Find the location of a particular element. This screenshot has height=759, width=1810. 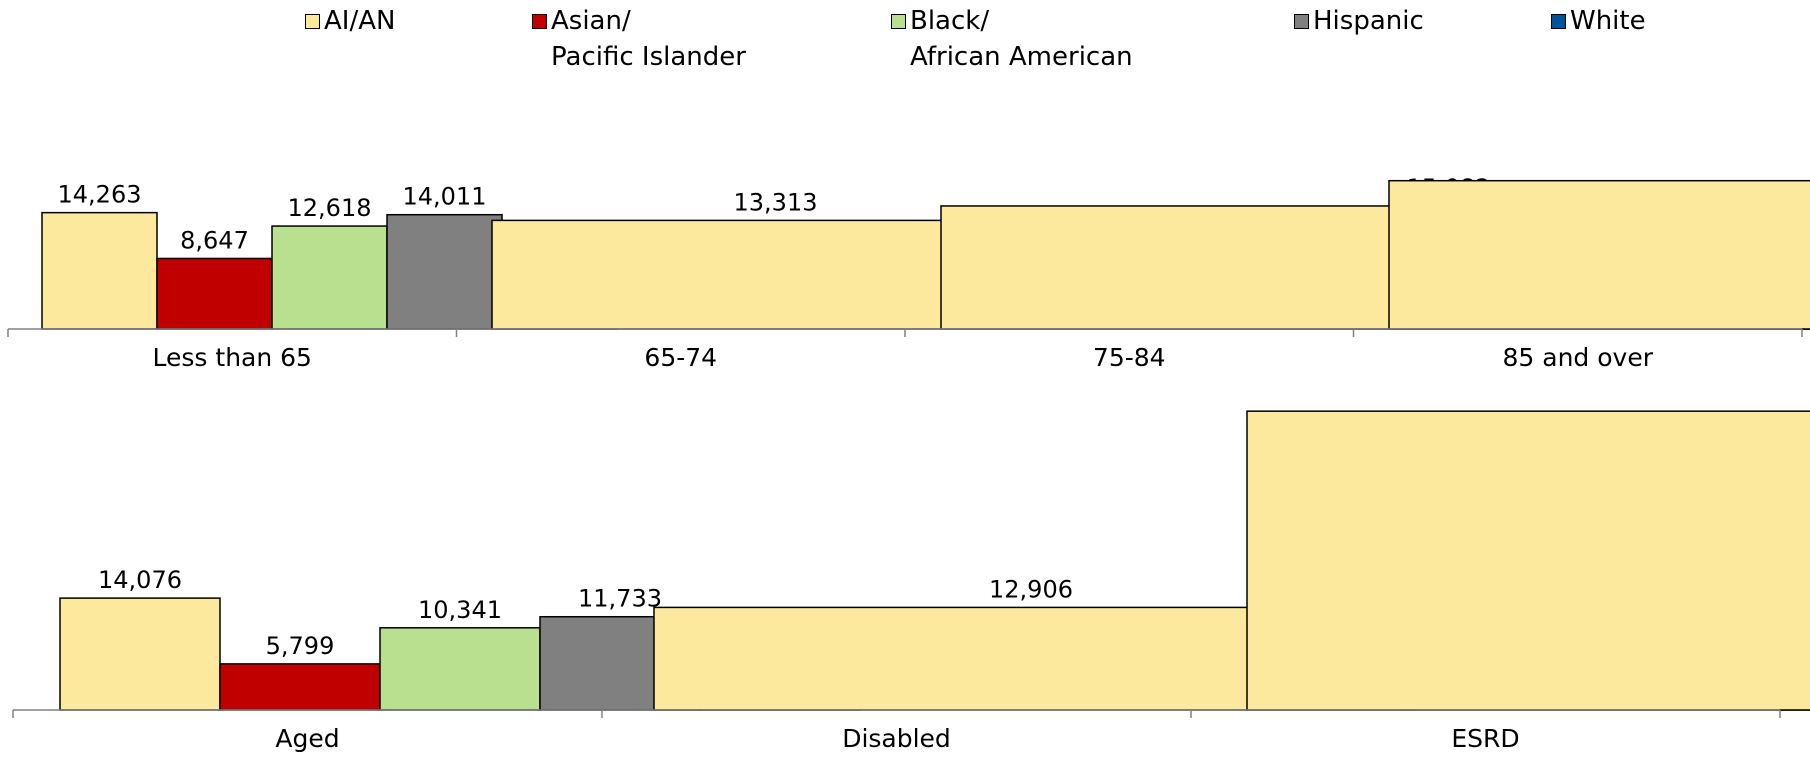

legend-label: Black/African American is located at coordinates (1021, 39).